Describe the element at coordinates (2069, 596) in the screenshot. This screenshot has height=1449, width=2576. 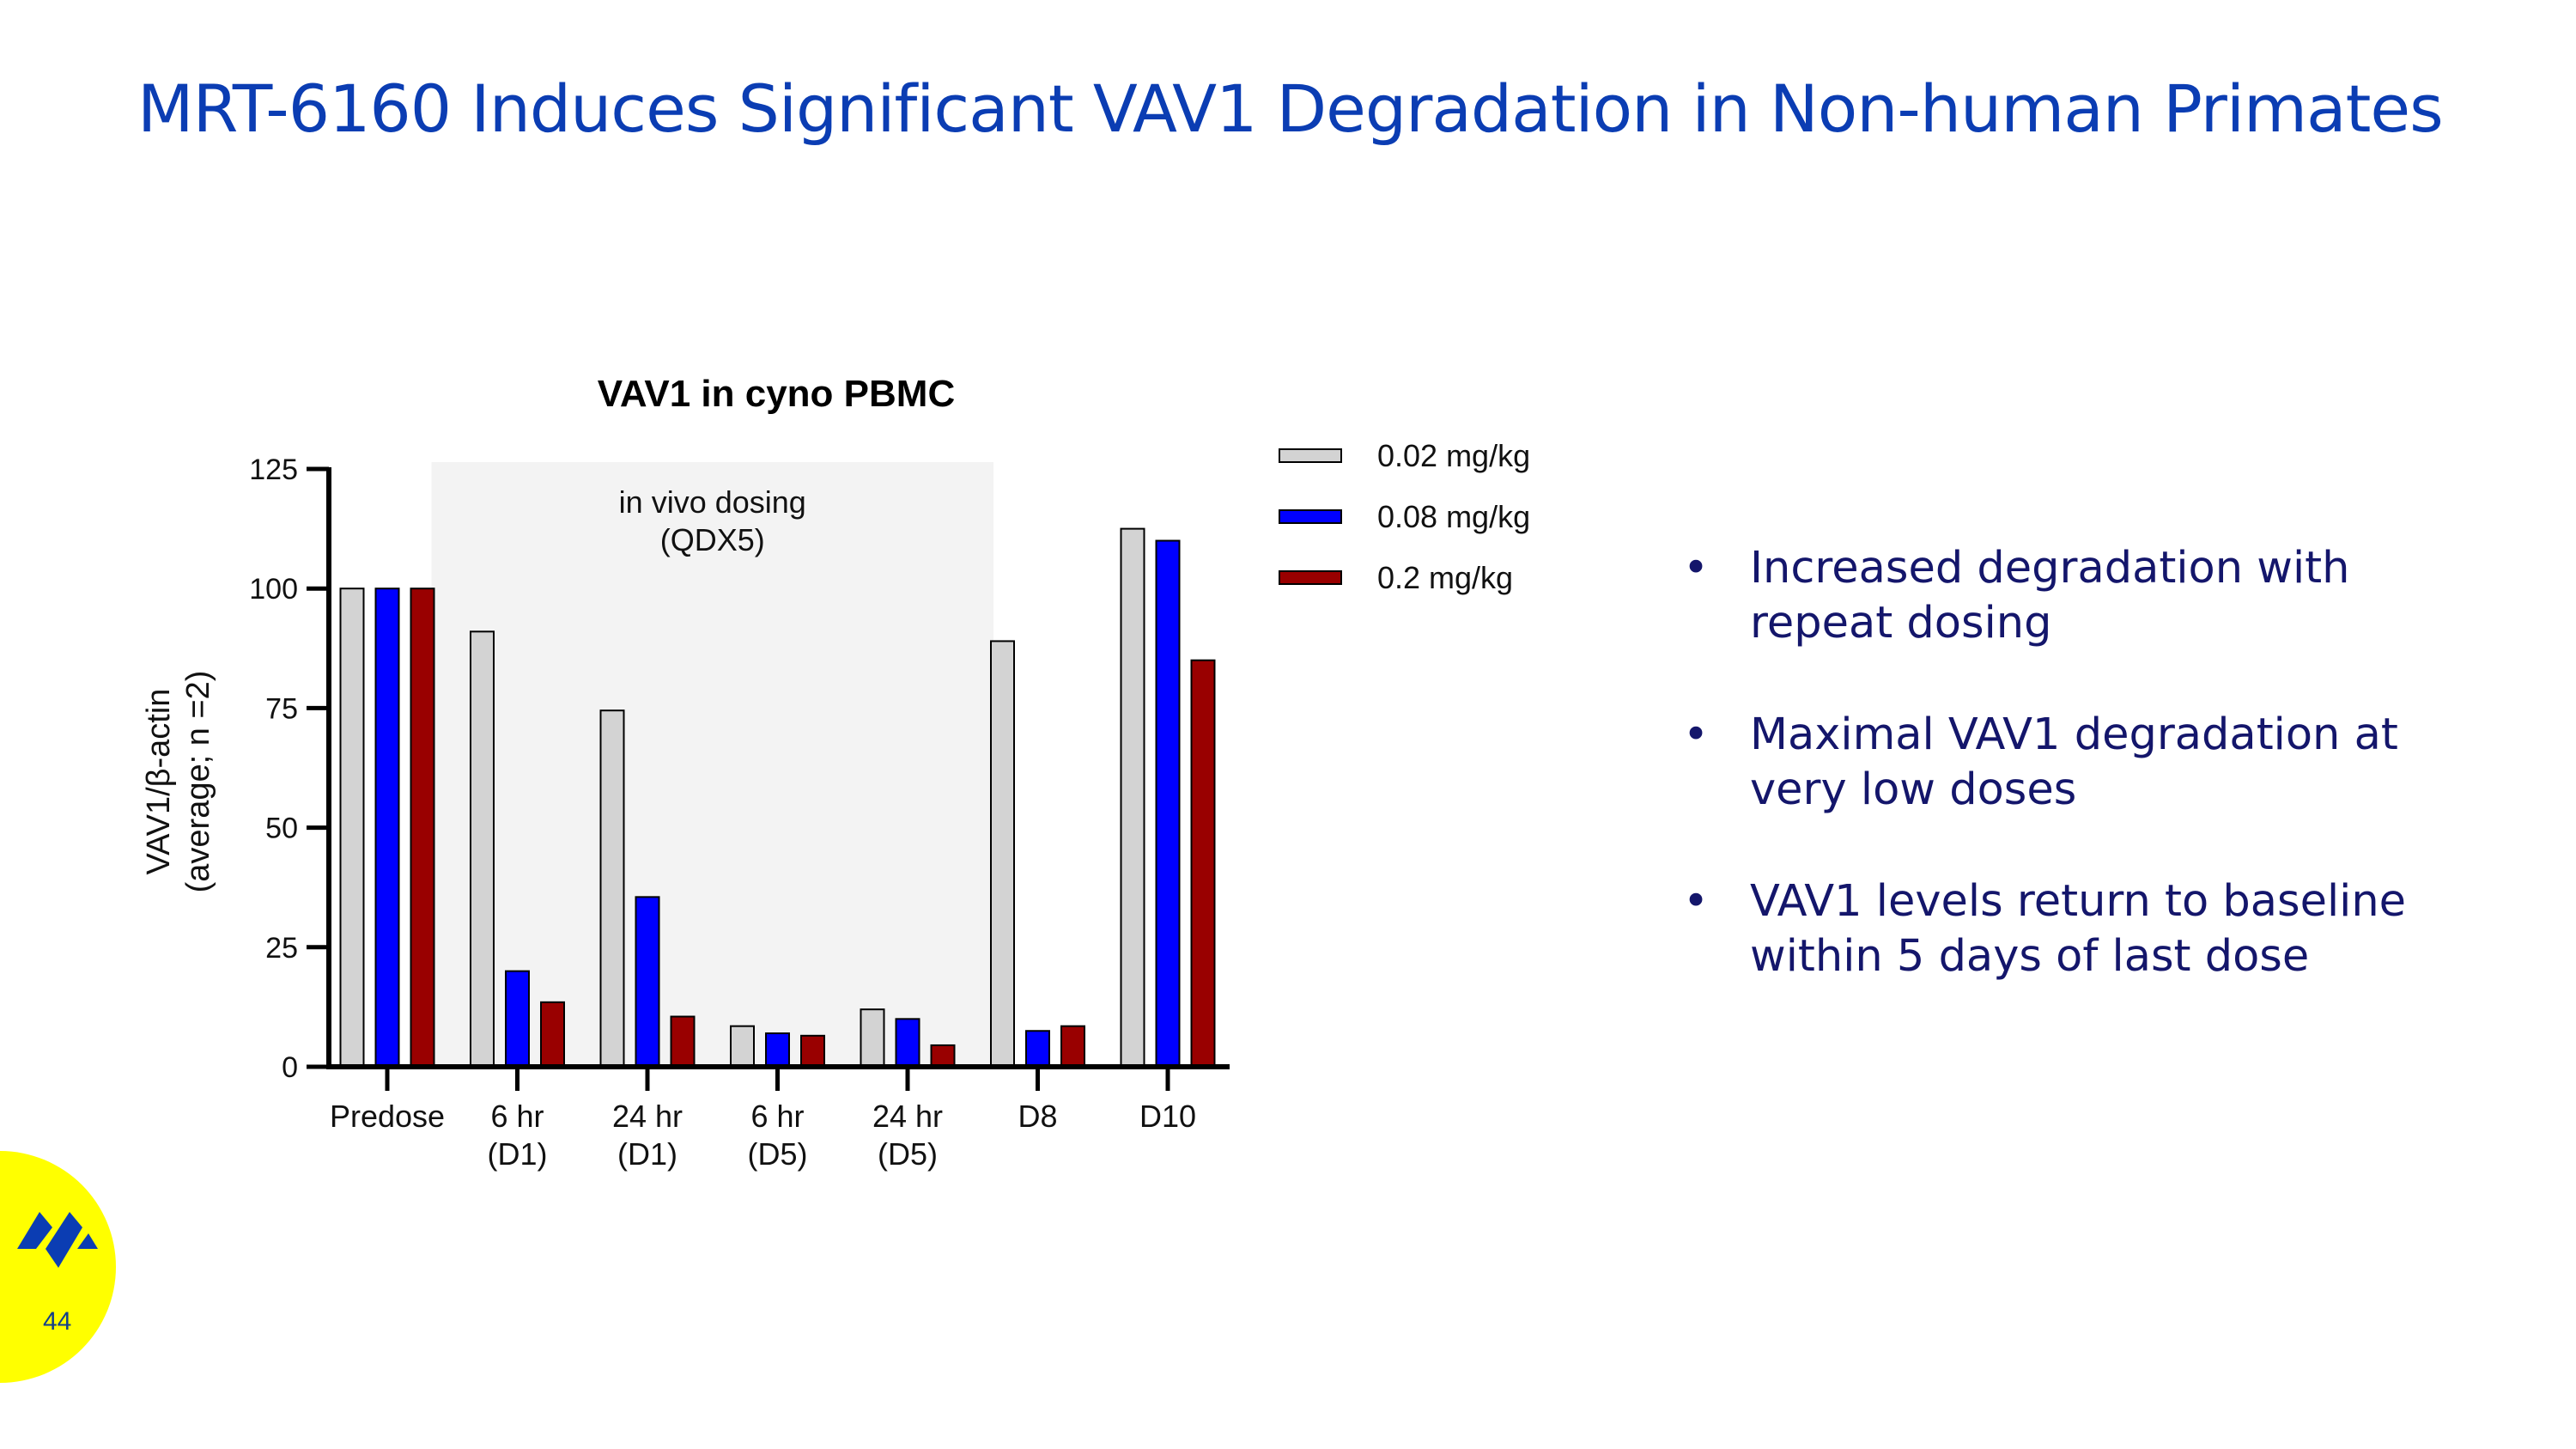
I see `bullet-item: • Increased degradation with repeat dosing` at that location.